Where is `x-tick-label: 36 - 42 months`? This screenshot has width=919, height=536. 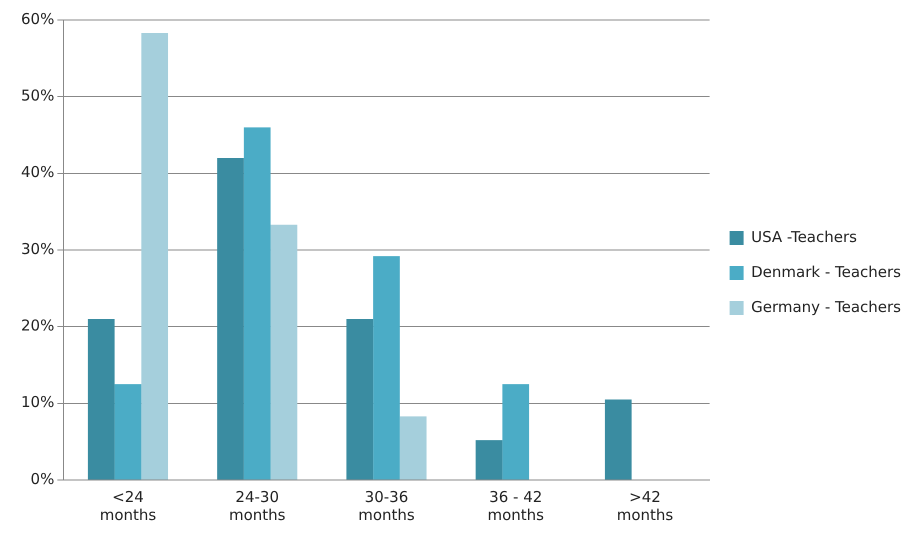
x-tick-label: 36 - 42 months is located at coordinates (515, 506).